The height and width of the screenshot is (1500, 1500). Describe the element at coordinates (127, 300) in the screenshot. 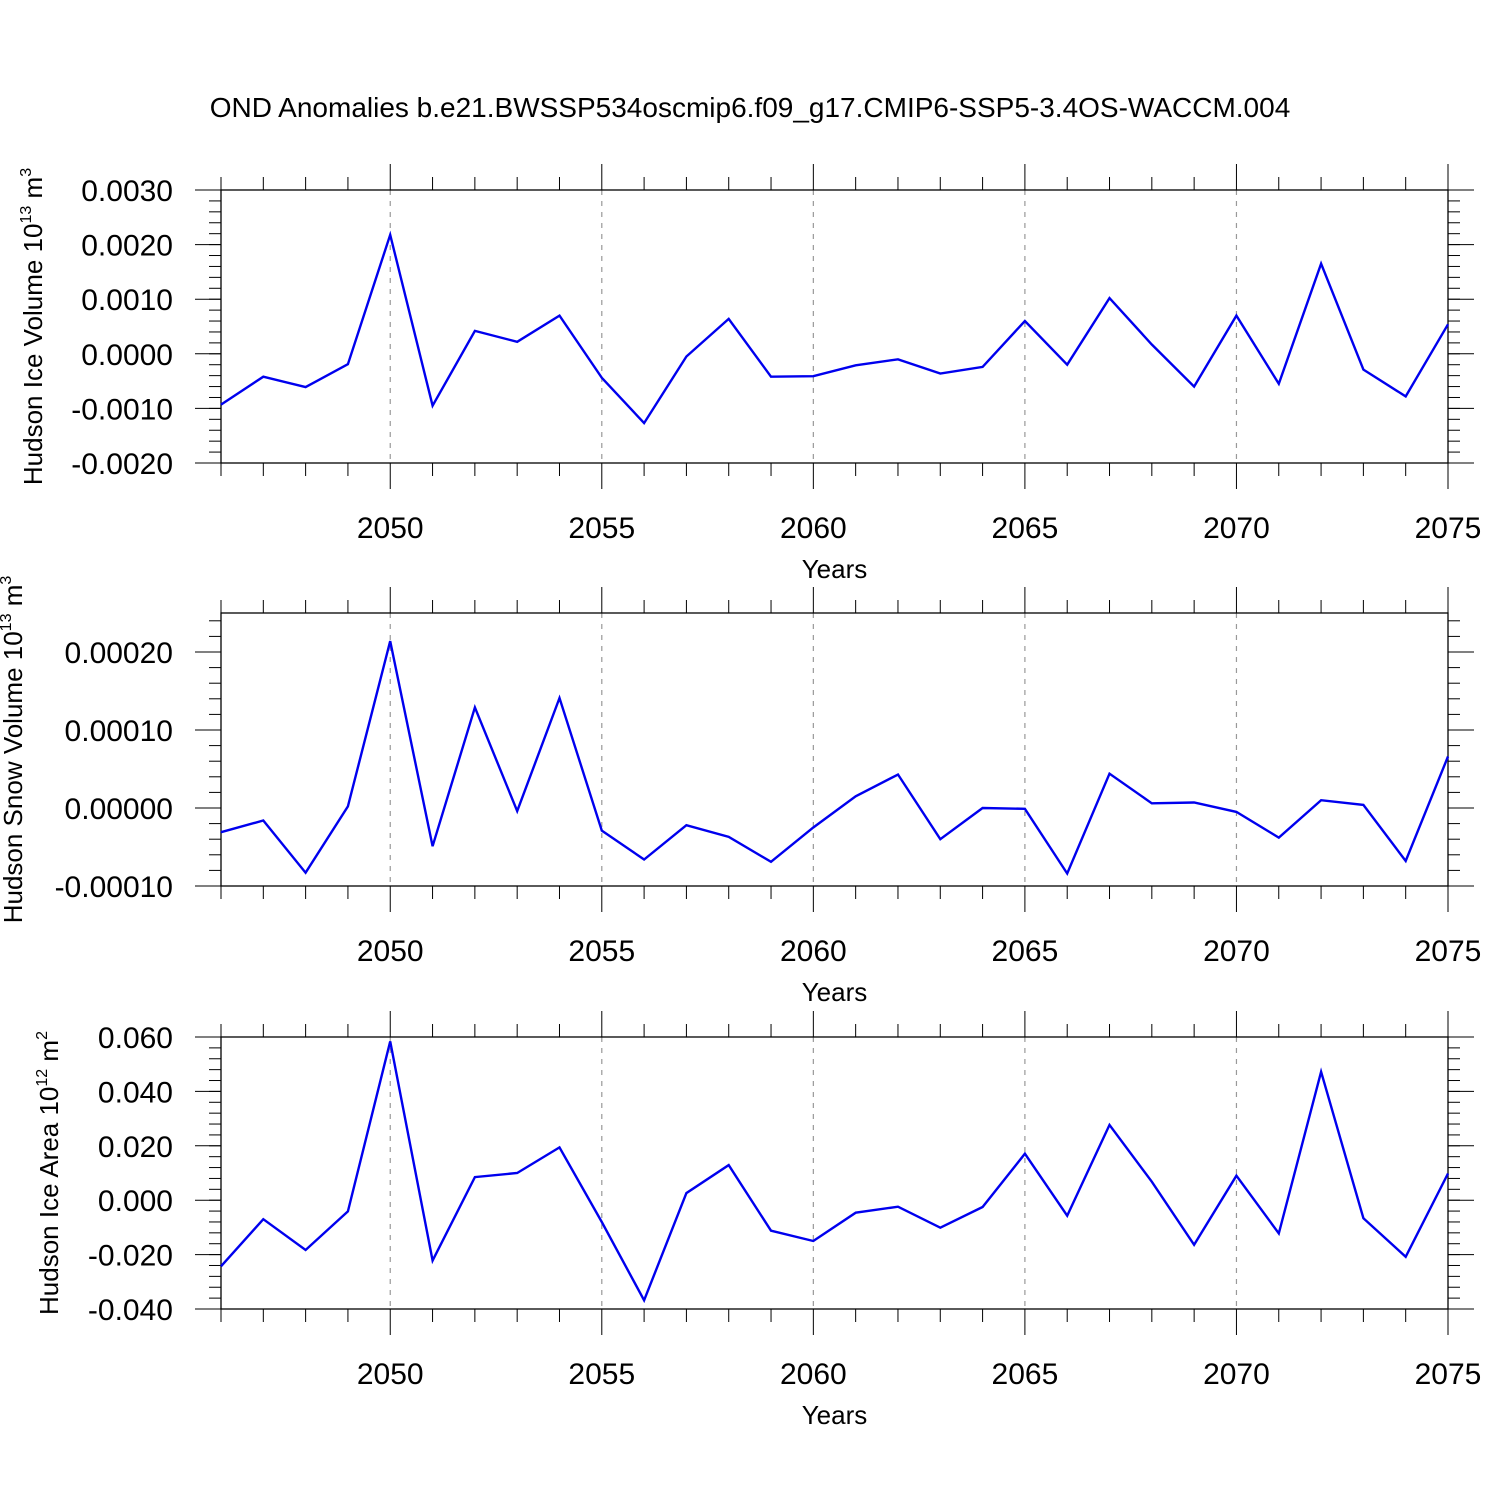

I see `y-tick-label: 0.0010` at that location.